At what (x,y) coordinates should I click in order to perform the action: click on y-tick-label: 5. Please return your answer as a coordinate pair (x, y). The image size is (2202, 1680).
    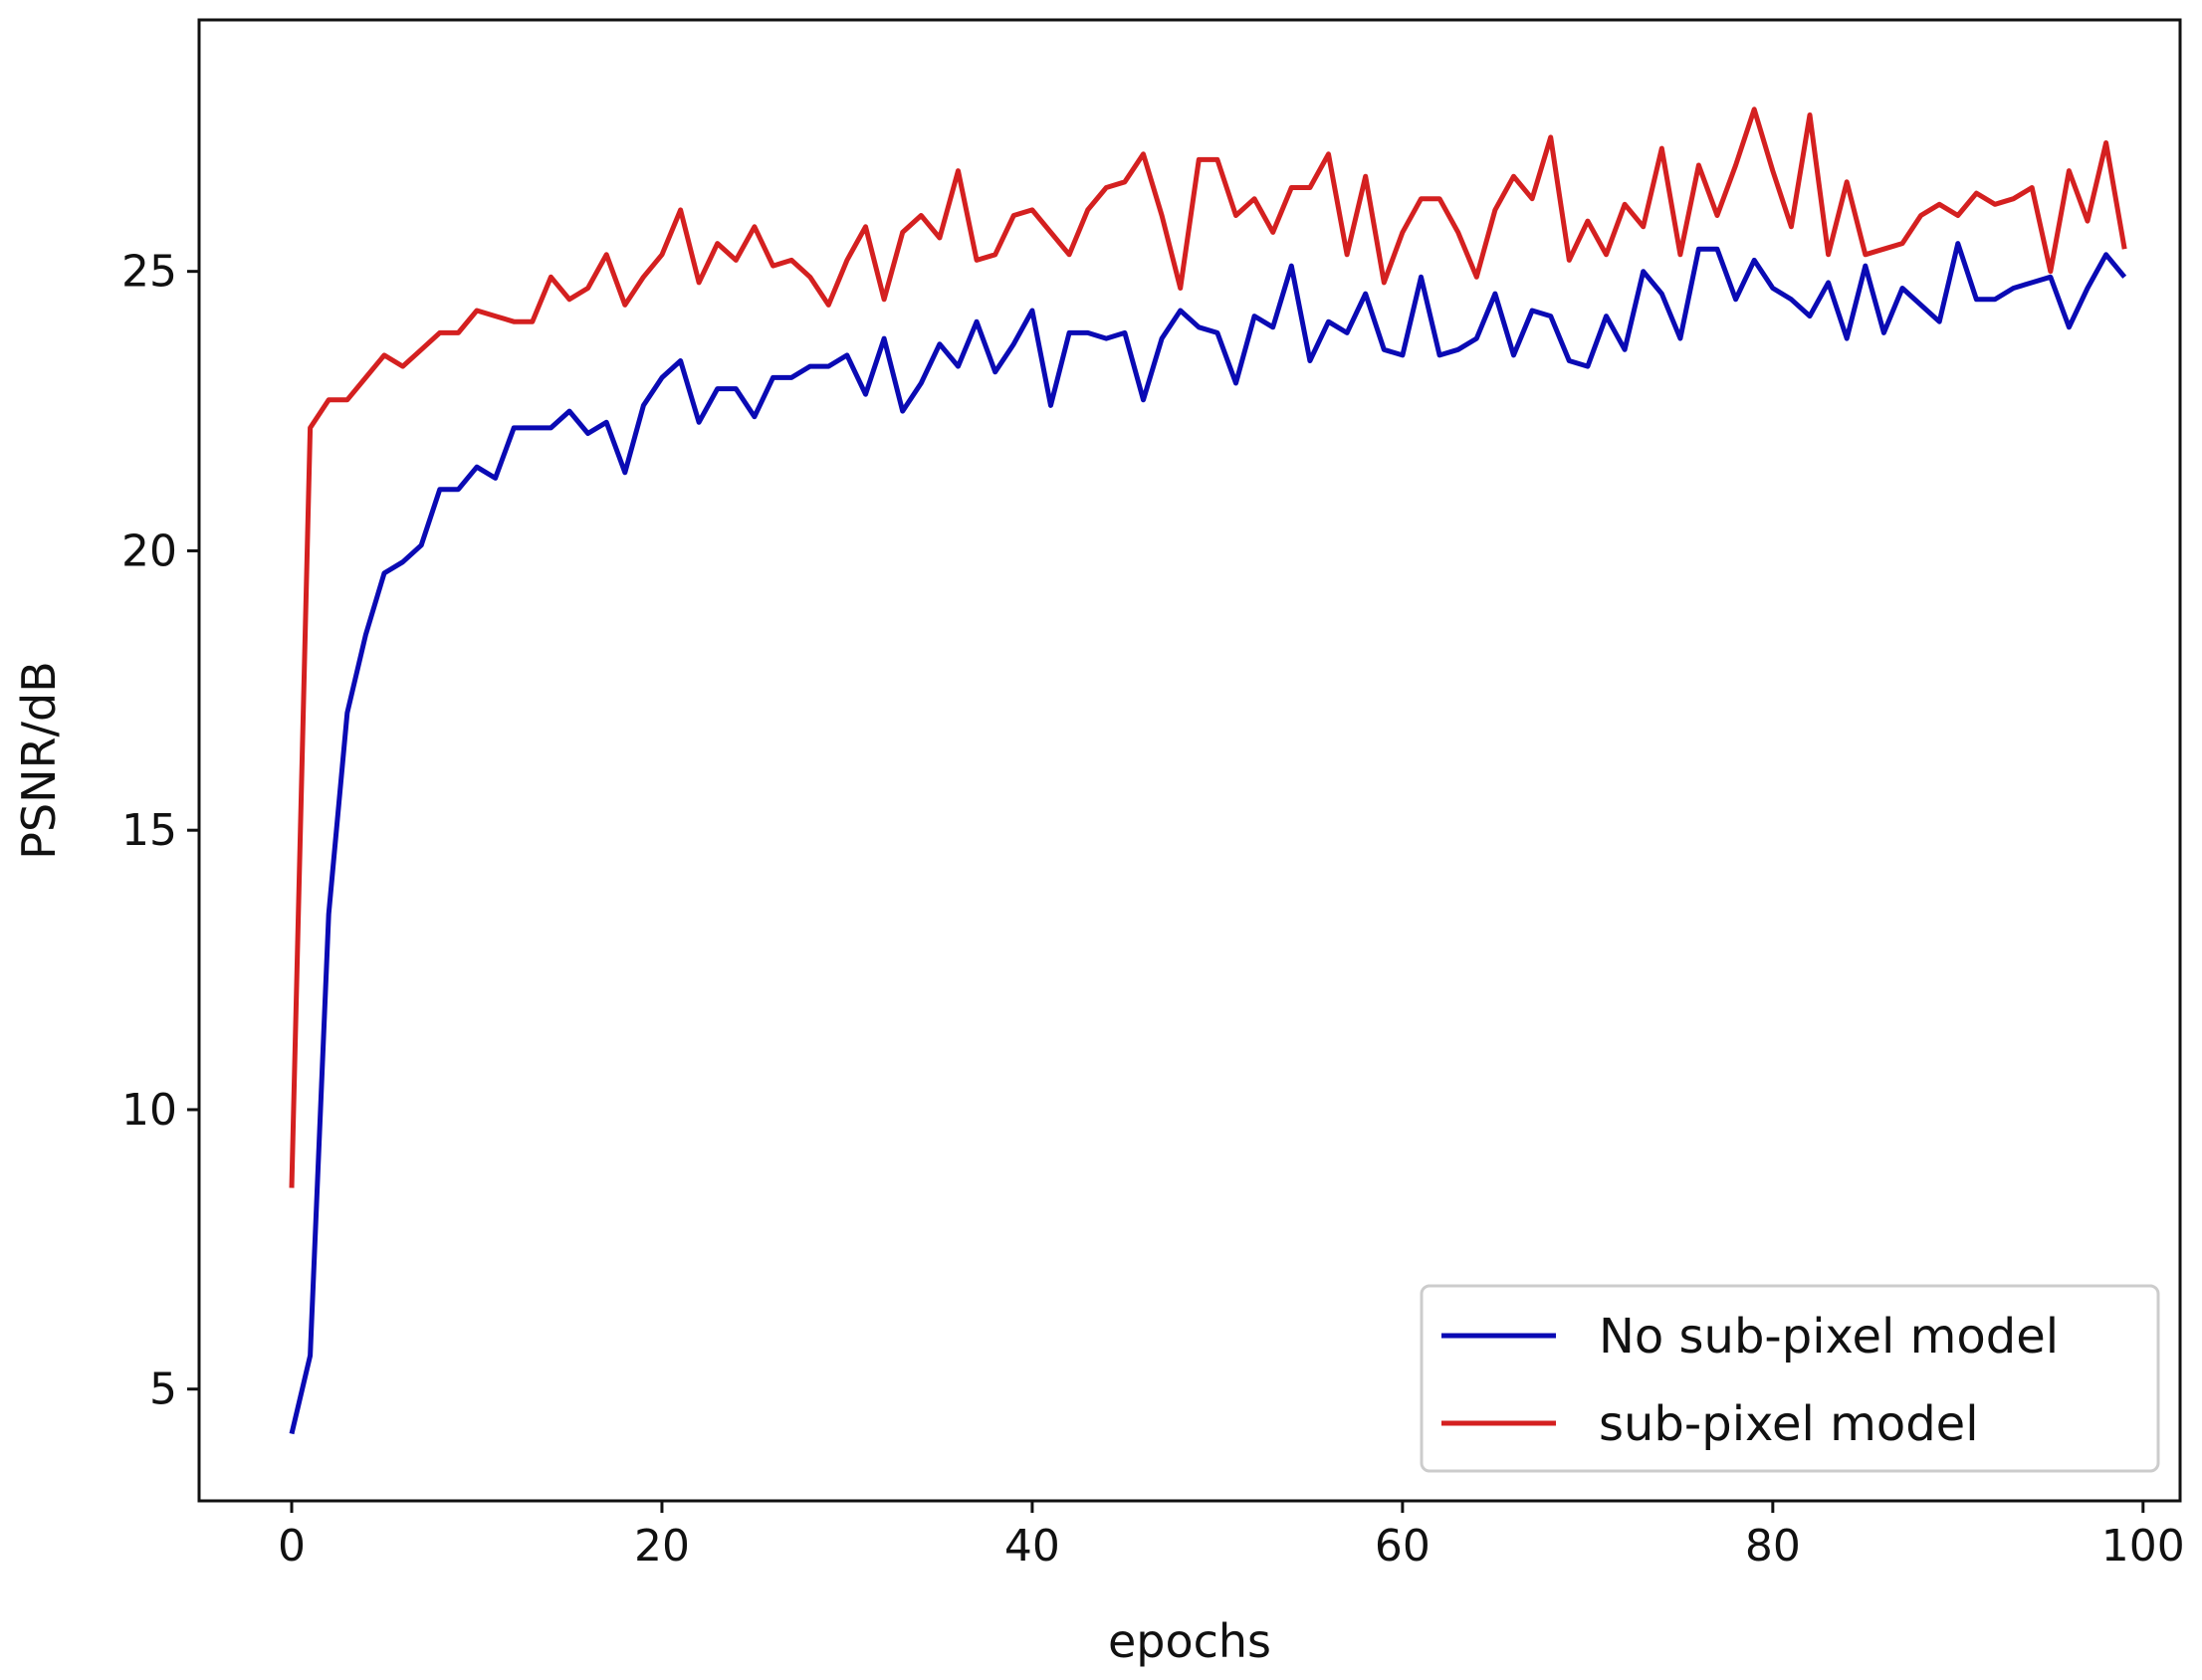
    Looking at the image, I should click on (163, 1390).